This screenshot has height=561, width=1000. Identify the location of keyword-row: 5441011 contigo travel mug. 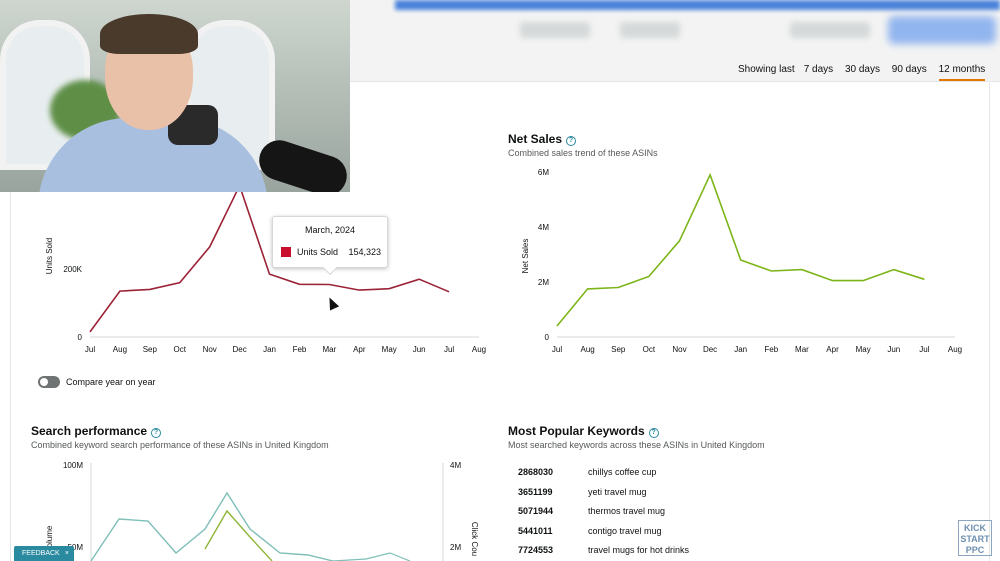
(590, 531).